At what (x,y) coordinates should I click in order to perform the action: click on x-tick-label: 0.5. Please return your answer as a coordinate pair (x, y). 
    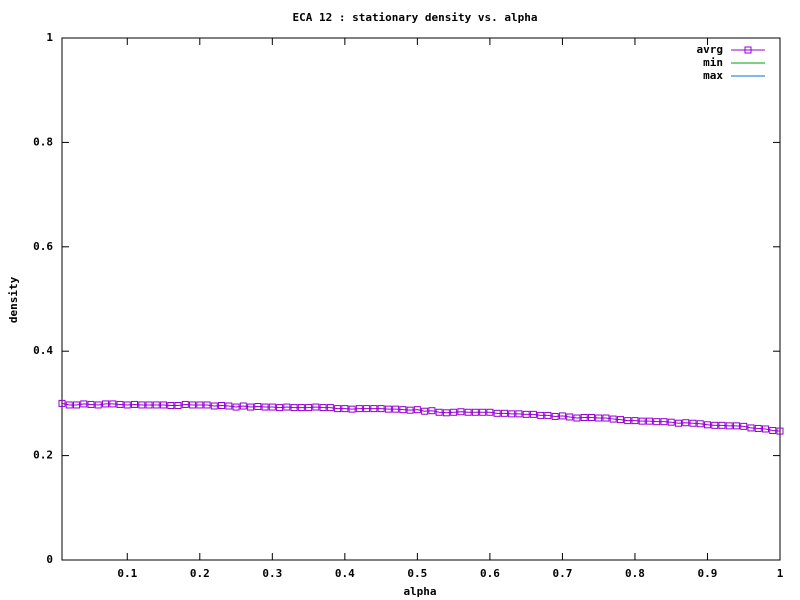
    Looking at the image, I should click on (417, 573).